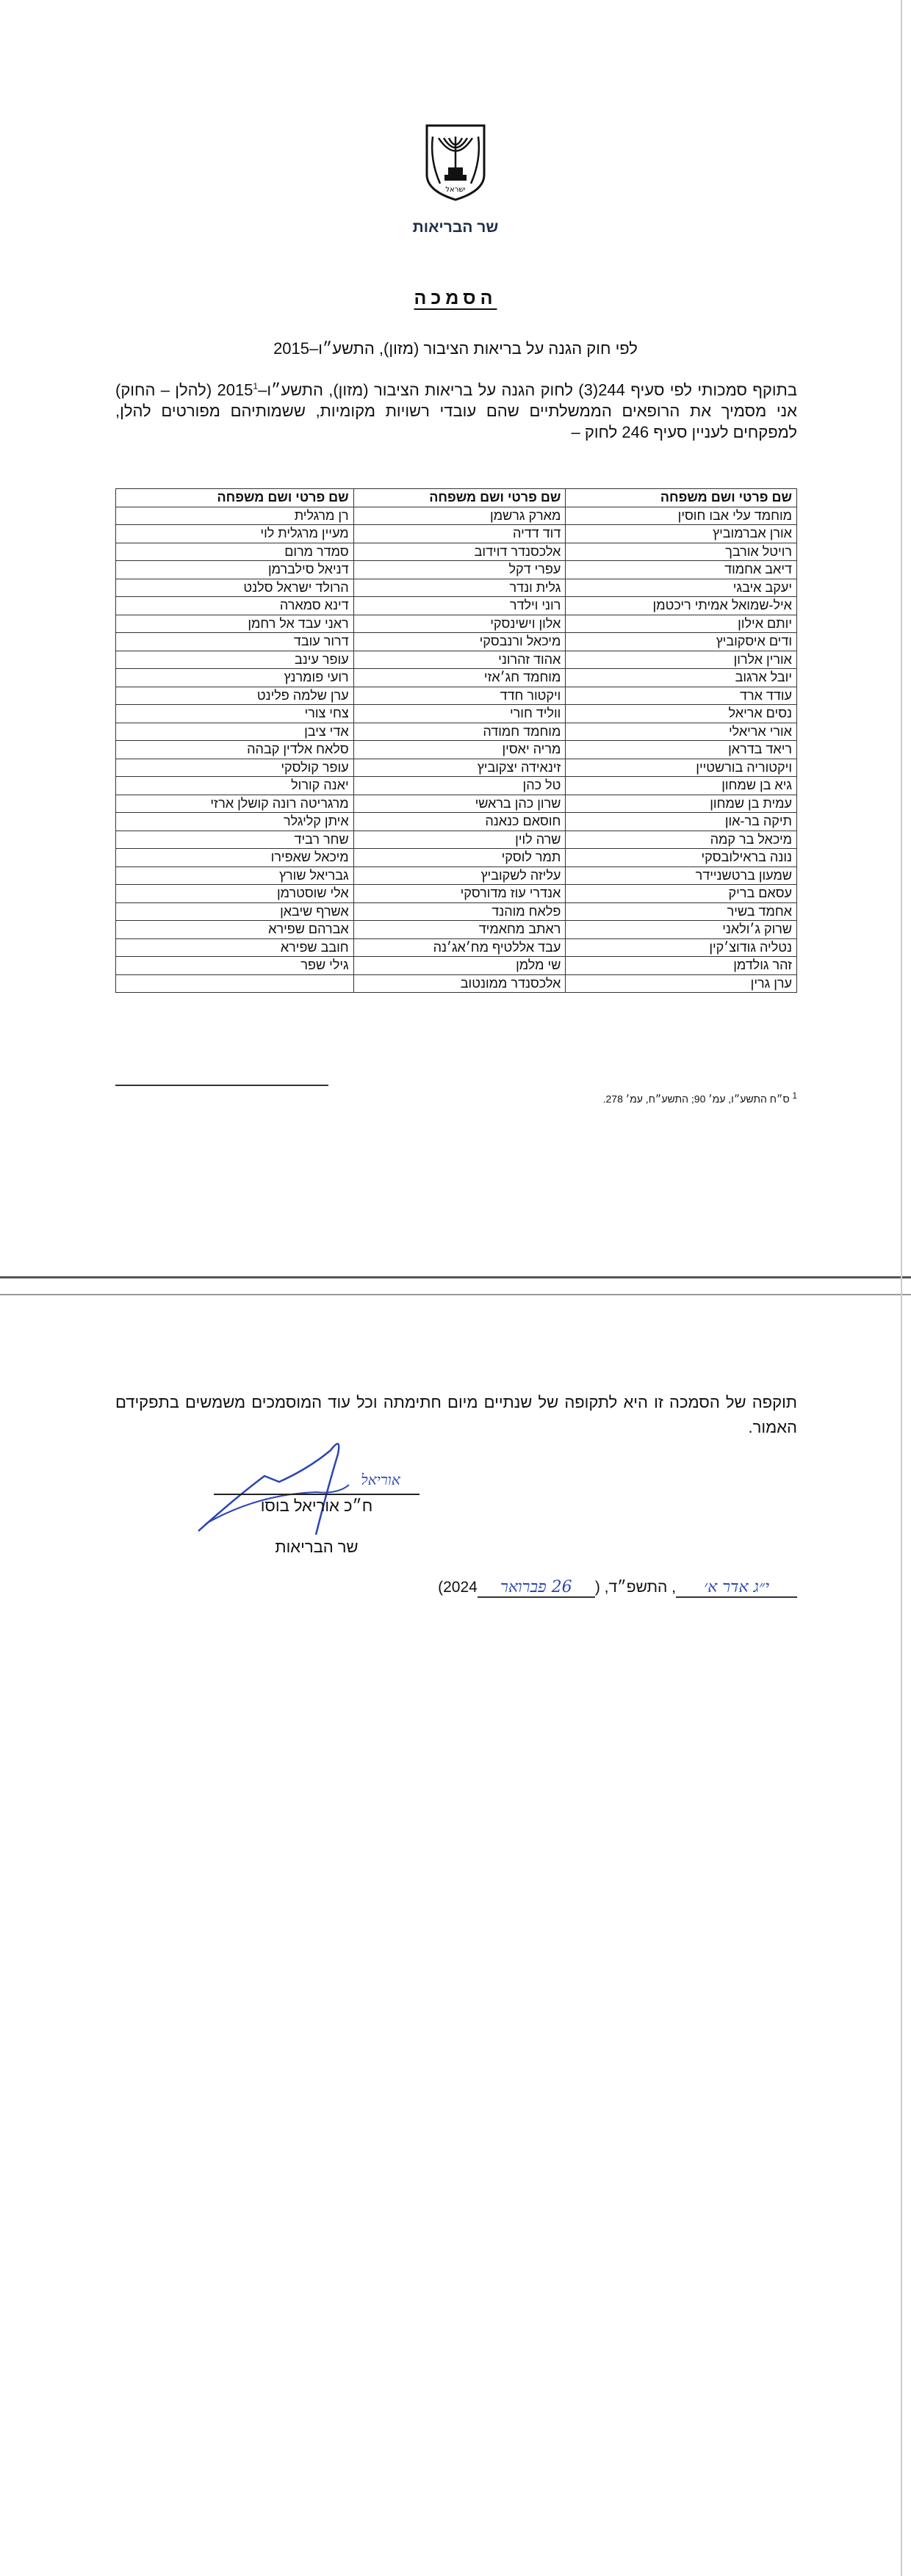 This screenshot has width=911, height=2576. Describe the element at coordinates (234, 659) in the screenshot. I see `name-cell: עופר עינב` at that location.